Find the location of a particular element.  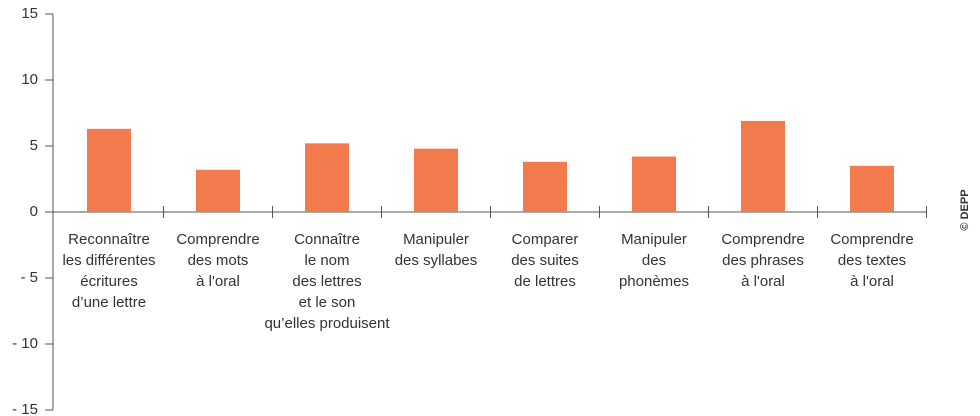

x-tick-label-line: des suites is located at coordinates (545, 260).